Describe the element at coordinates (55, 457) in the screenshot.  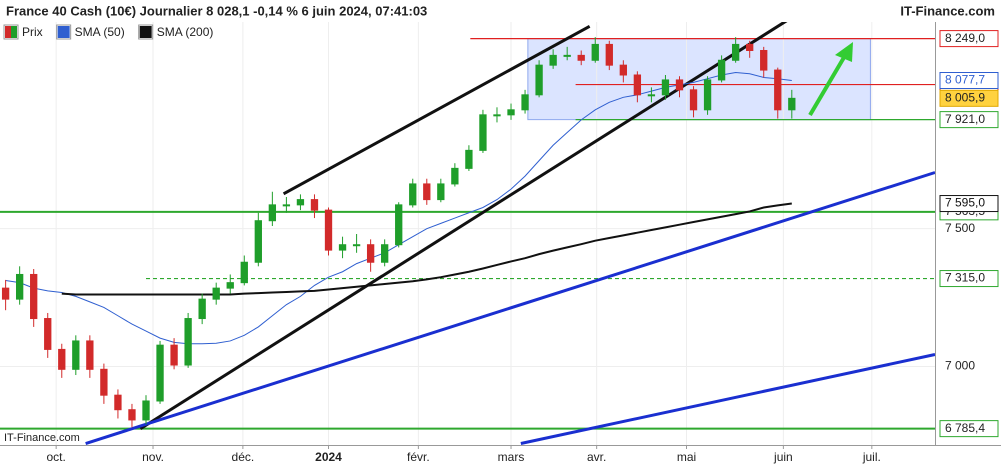
I see `x-tick-label: oct.` at that location.